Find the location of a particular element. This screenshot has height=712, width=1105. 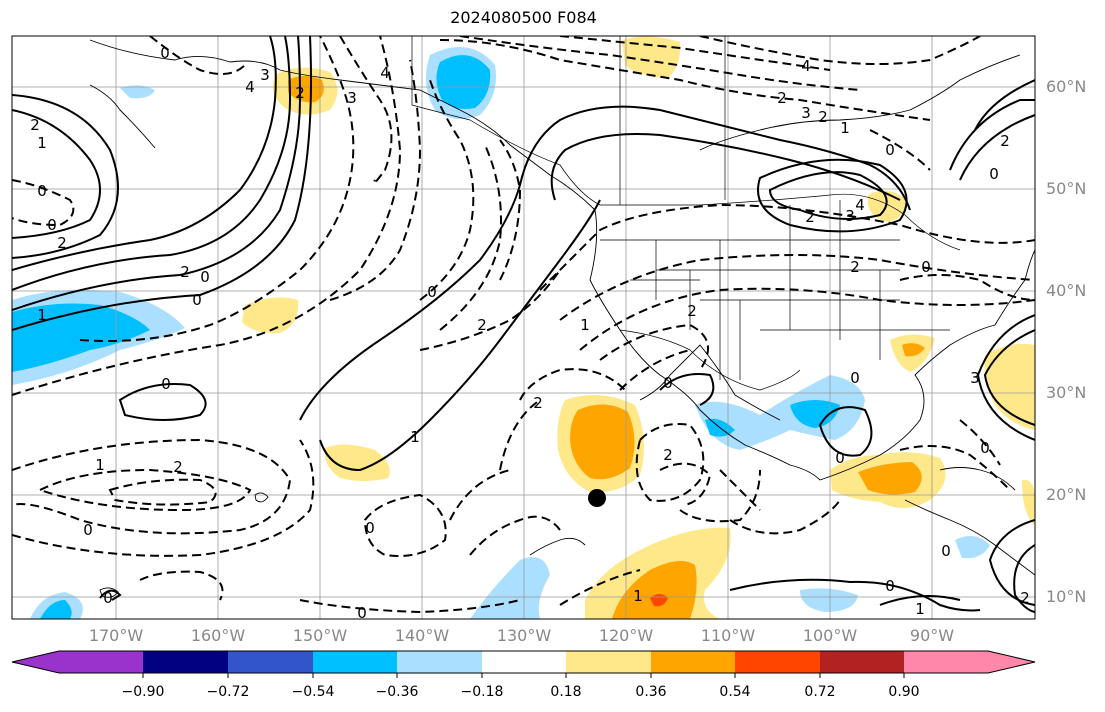

lon-tick-label: 100°W is located at coordinates (830, 635).